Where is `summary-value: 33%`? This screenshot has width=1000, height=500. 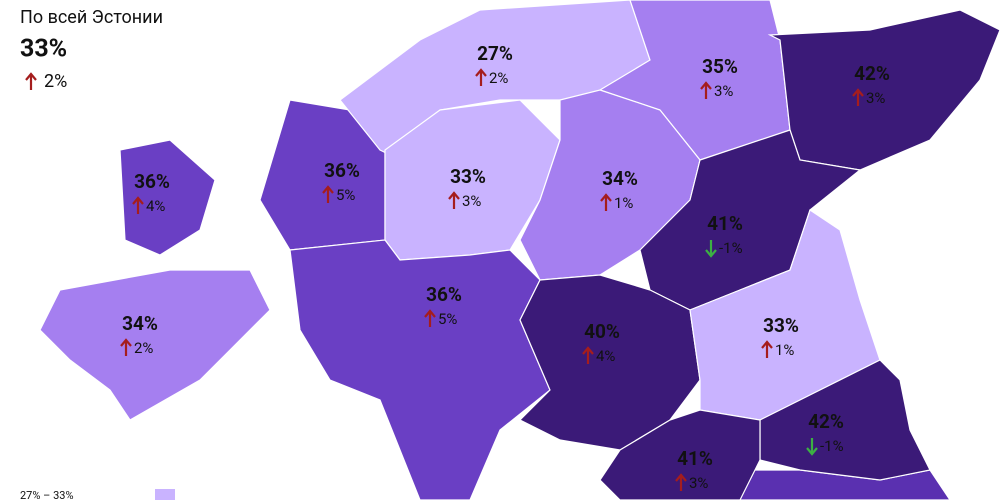
summary-value: 33% is located at coordinates (43, 49).